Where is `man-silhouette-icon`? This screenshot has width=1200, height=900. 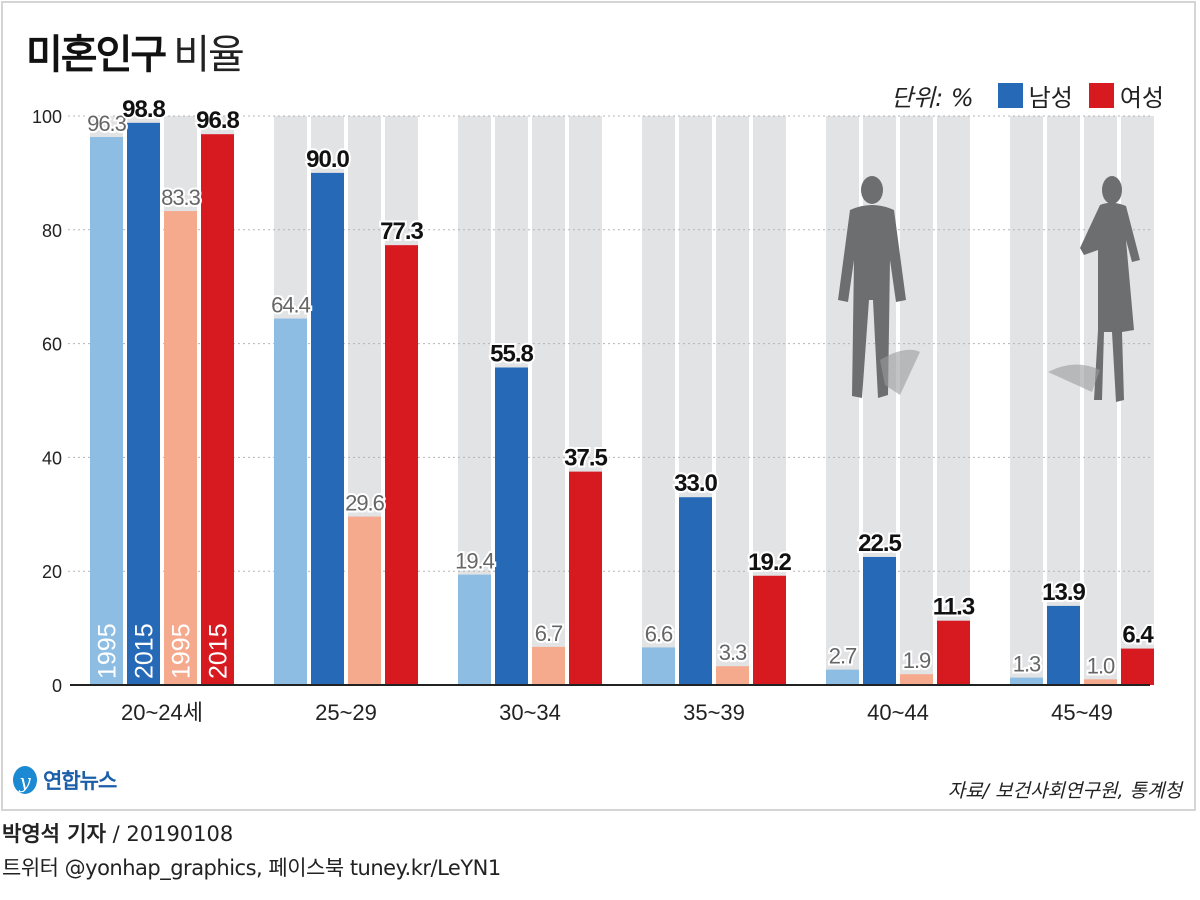
man-silhouette-icon is located at coordinates (879, 287).